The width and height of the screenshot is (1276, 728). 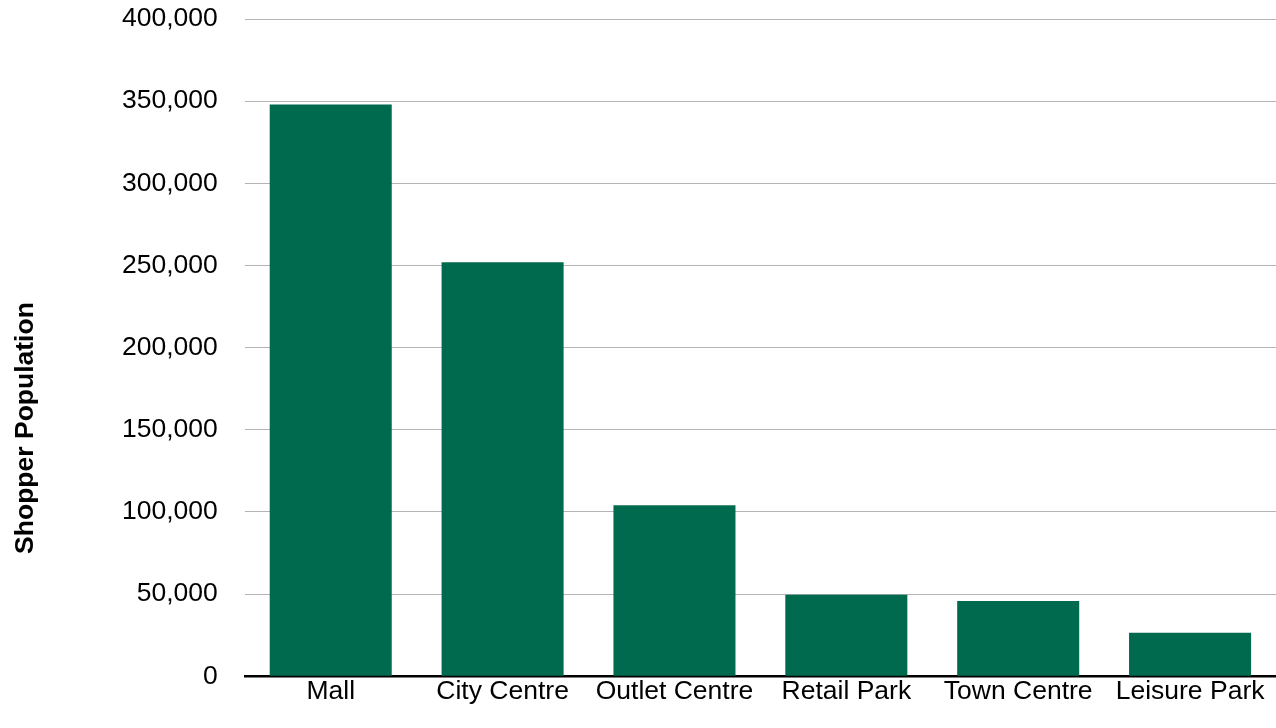 I want to click on x-tick-label: Outlet Centre, so click(x=674, y=690).